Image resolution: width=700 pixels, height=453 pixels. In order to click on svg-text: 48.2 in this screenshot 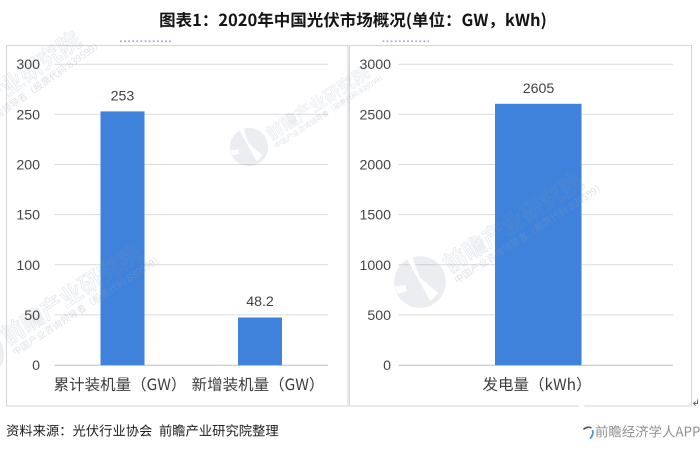, I will do `click(260, 302)`.